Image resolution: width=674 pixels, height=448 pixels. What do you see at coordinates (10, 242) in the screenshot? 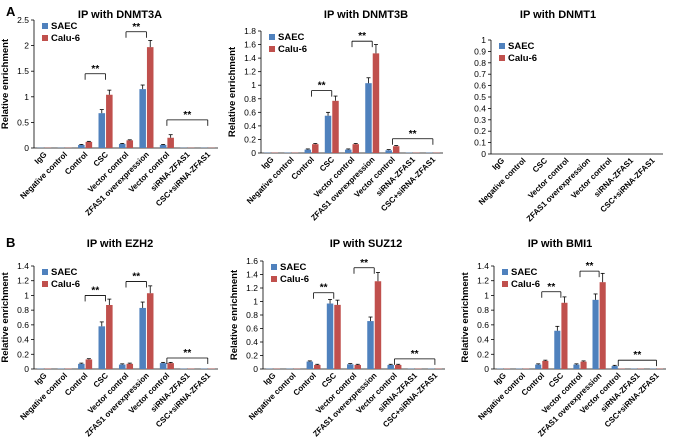
I see `panel-label-b: B` at bounding box center [10, 242].